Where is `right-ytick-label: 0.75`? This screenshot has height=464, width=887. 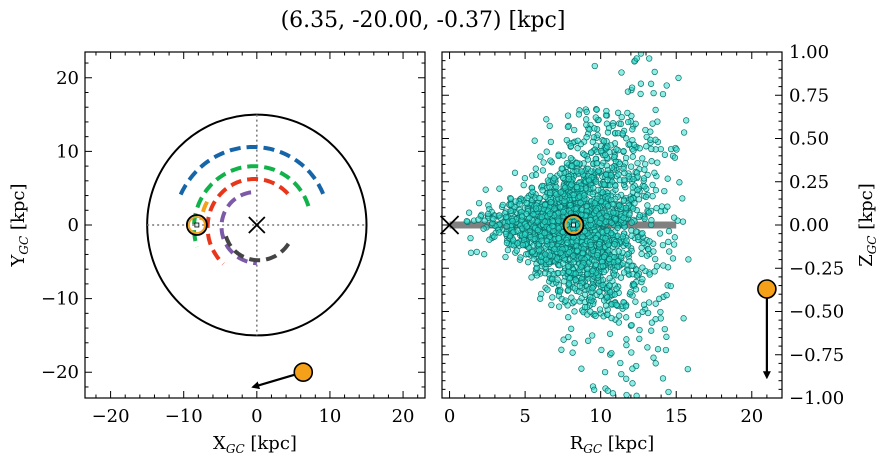 right-ytick-label: 0.75 is located at coordinates (809, 95).